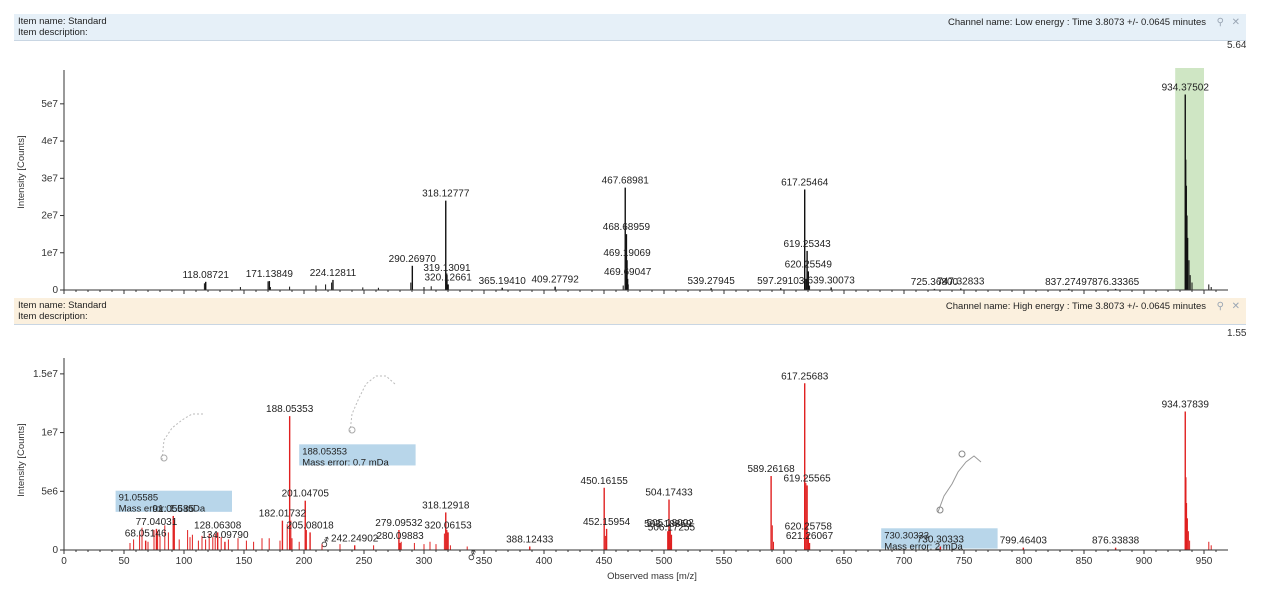  Describe the element at coordinates (139, 498) in the screenshot. I see `callout-text: 91.05585` at that location.